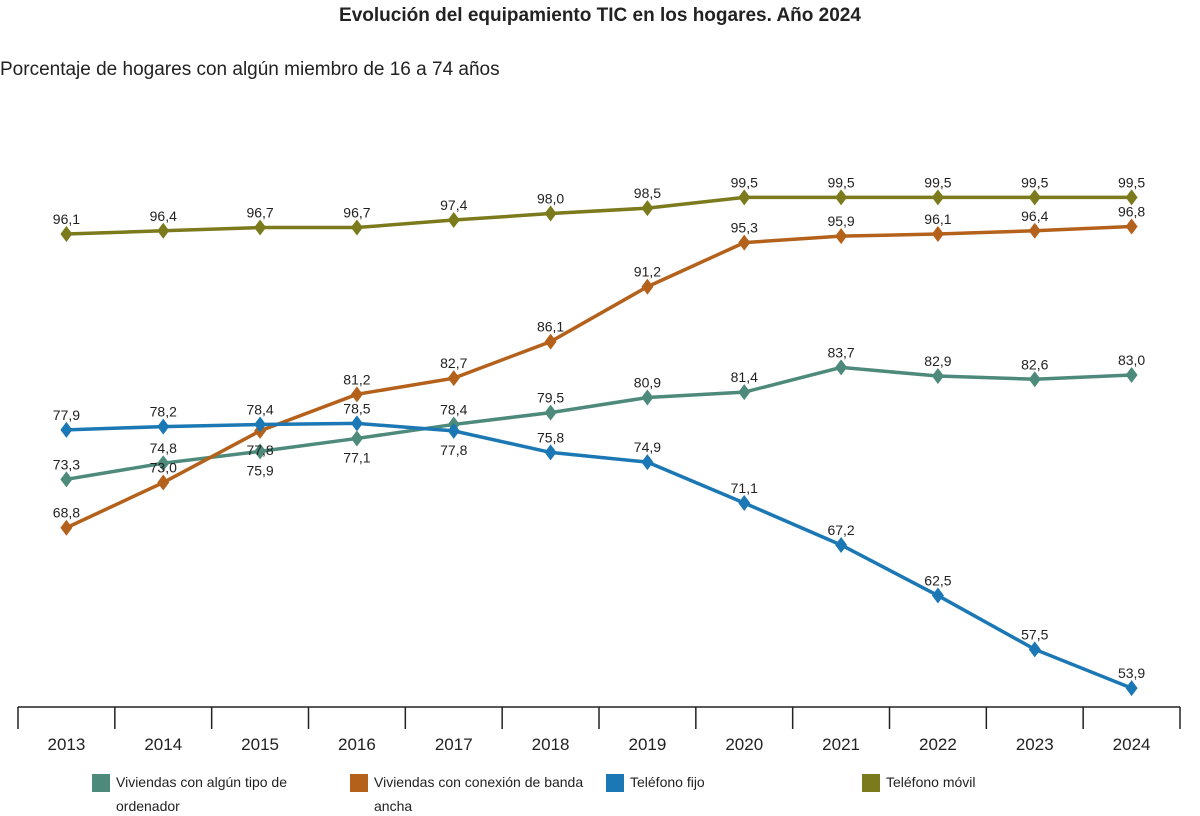 This screenshot has height=816, width=1200. What do you see at coordinates (550, 327) in the screenshot?
I see `data-label: 86,1` at bounding box center [550, 327].